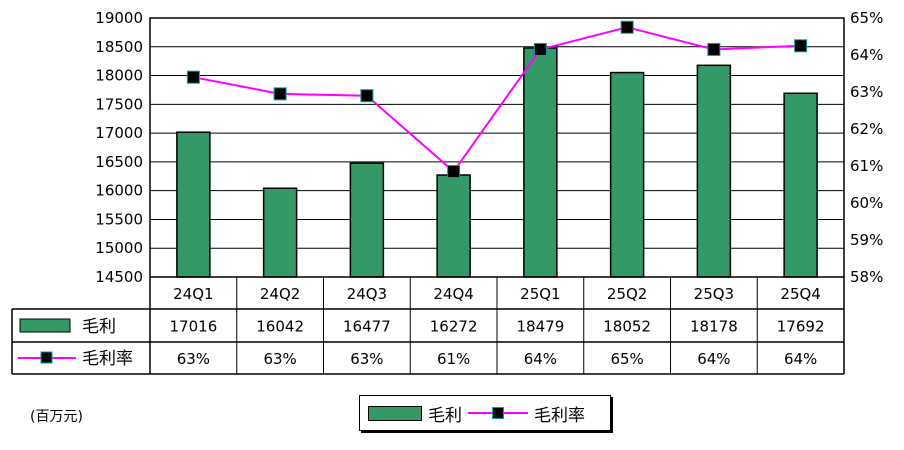  What do you see at coordinates (445, 415) in the screenshot?
I see `legend-bar-label: 毛利` at bounding box center [445, 415].